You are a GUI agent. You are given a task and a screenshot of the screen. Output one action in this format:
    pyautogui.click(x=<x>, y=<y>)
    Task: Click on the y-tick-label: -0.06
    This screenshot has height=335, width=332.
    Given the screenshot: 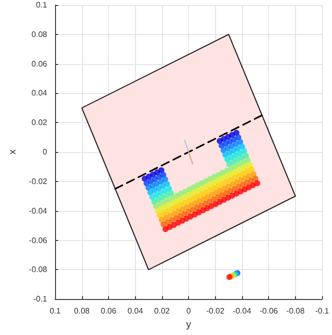 What is the action you would take?
    pyautogui.click(x=38, y=240)
    